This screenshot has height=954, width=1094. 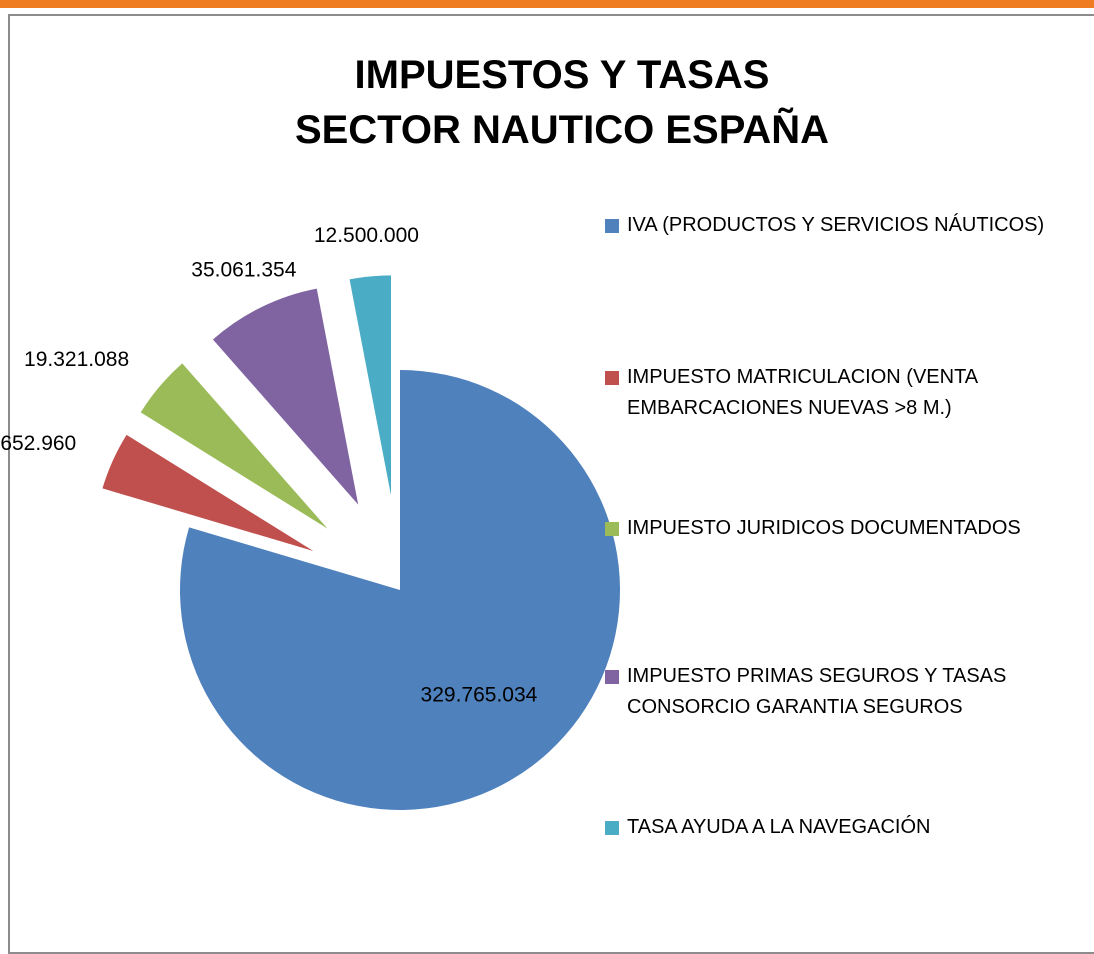 I want to click on legend-text: IVA (PRODUCTOS Y SERVICIOS NÁUTICOS), so click(x=836, y=225).